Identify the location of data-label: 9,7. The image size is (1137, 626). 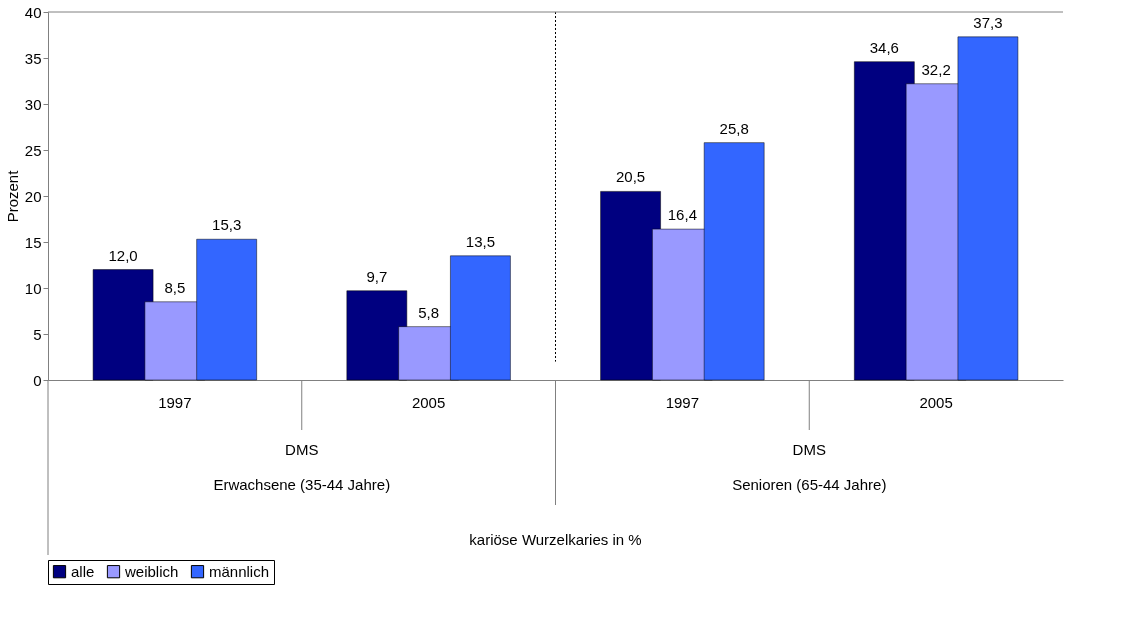
(377, 276).